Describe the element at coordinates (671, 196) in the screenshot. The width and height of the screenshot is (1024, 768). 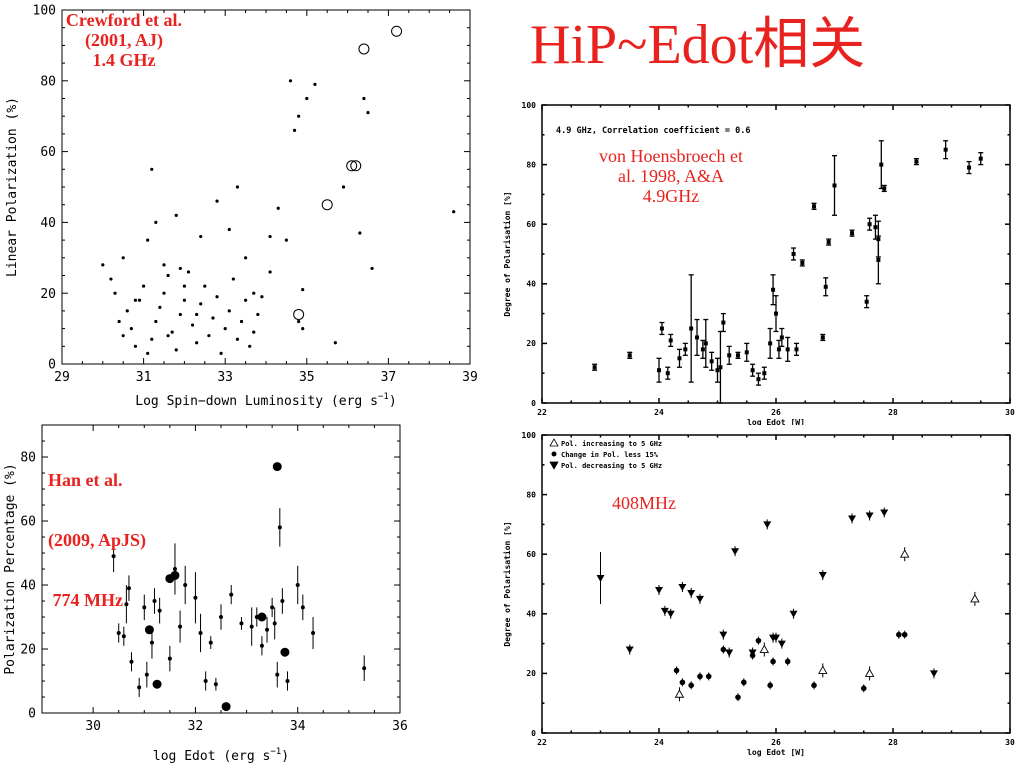
I see `hoensbroech-49-annotation-line-3: 4.9GHz` at that location.